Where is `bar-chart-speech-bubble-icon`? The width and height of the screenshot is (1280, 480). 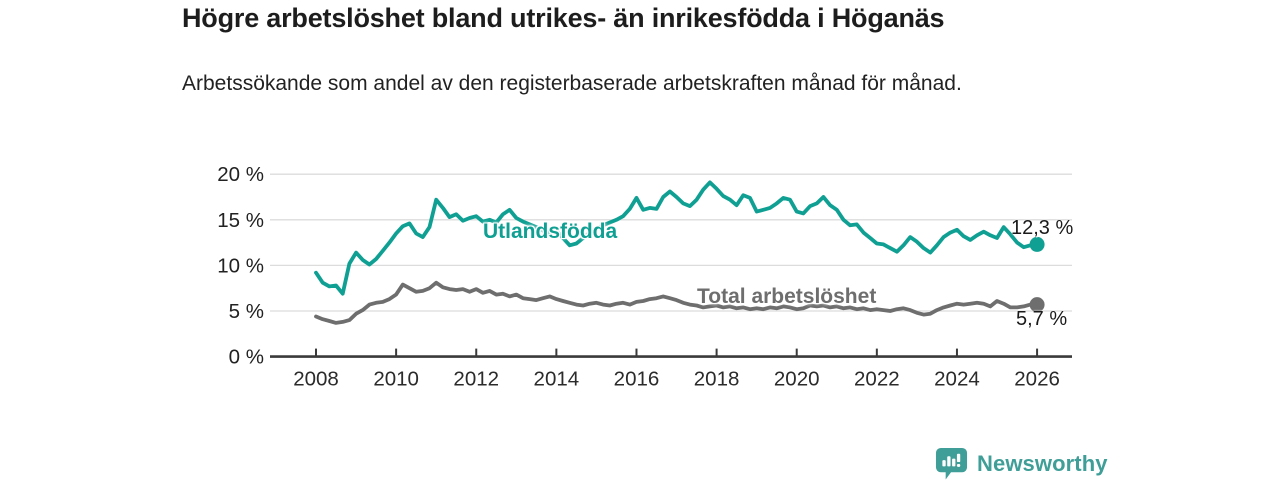 bar-chart-speech-bubble-icon is located at coordinates (951, 463).